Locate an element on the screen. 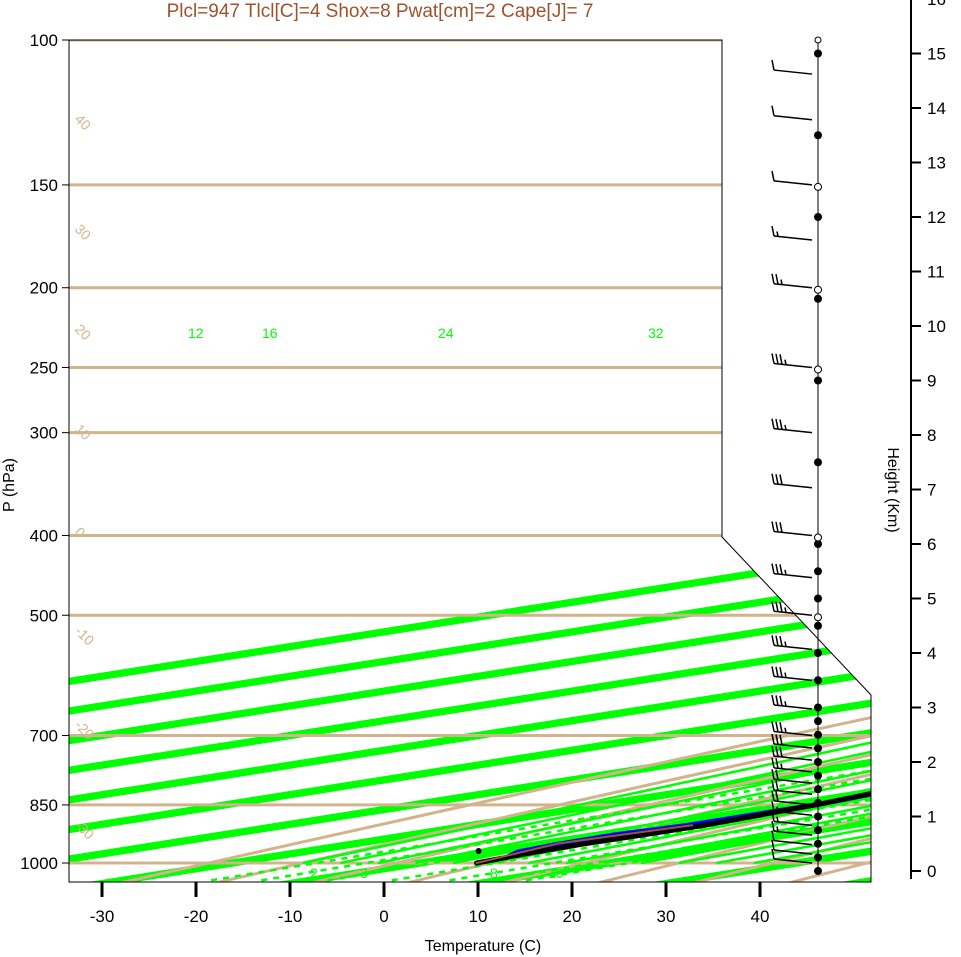 This screenshot has width=961, height=957. isotherm-label: 20 is located at coordinates (83, 332).